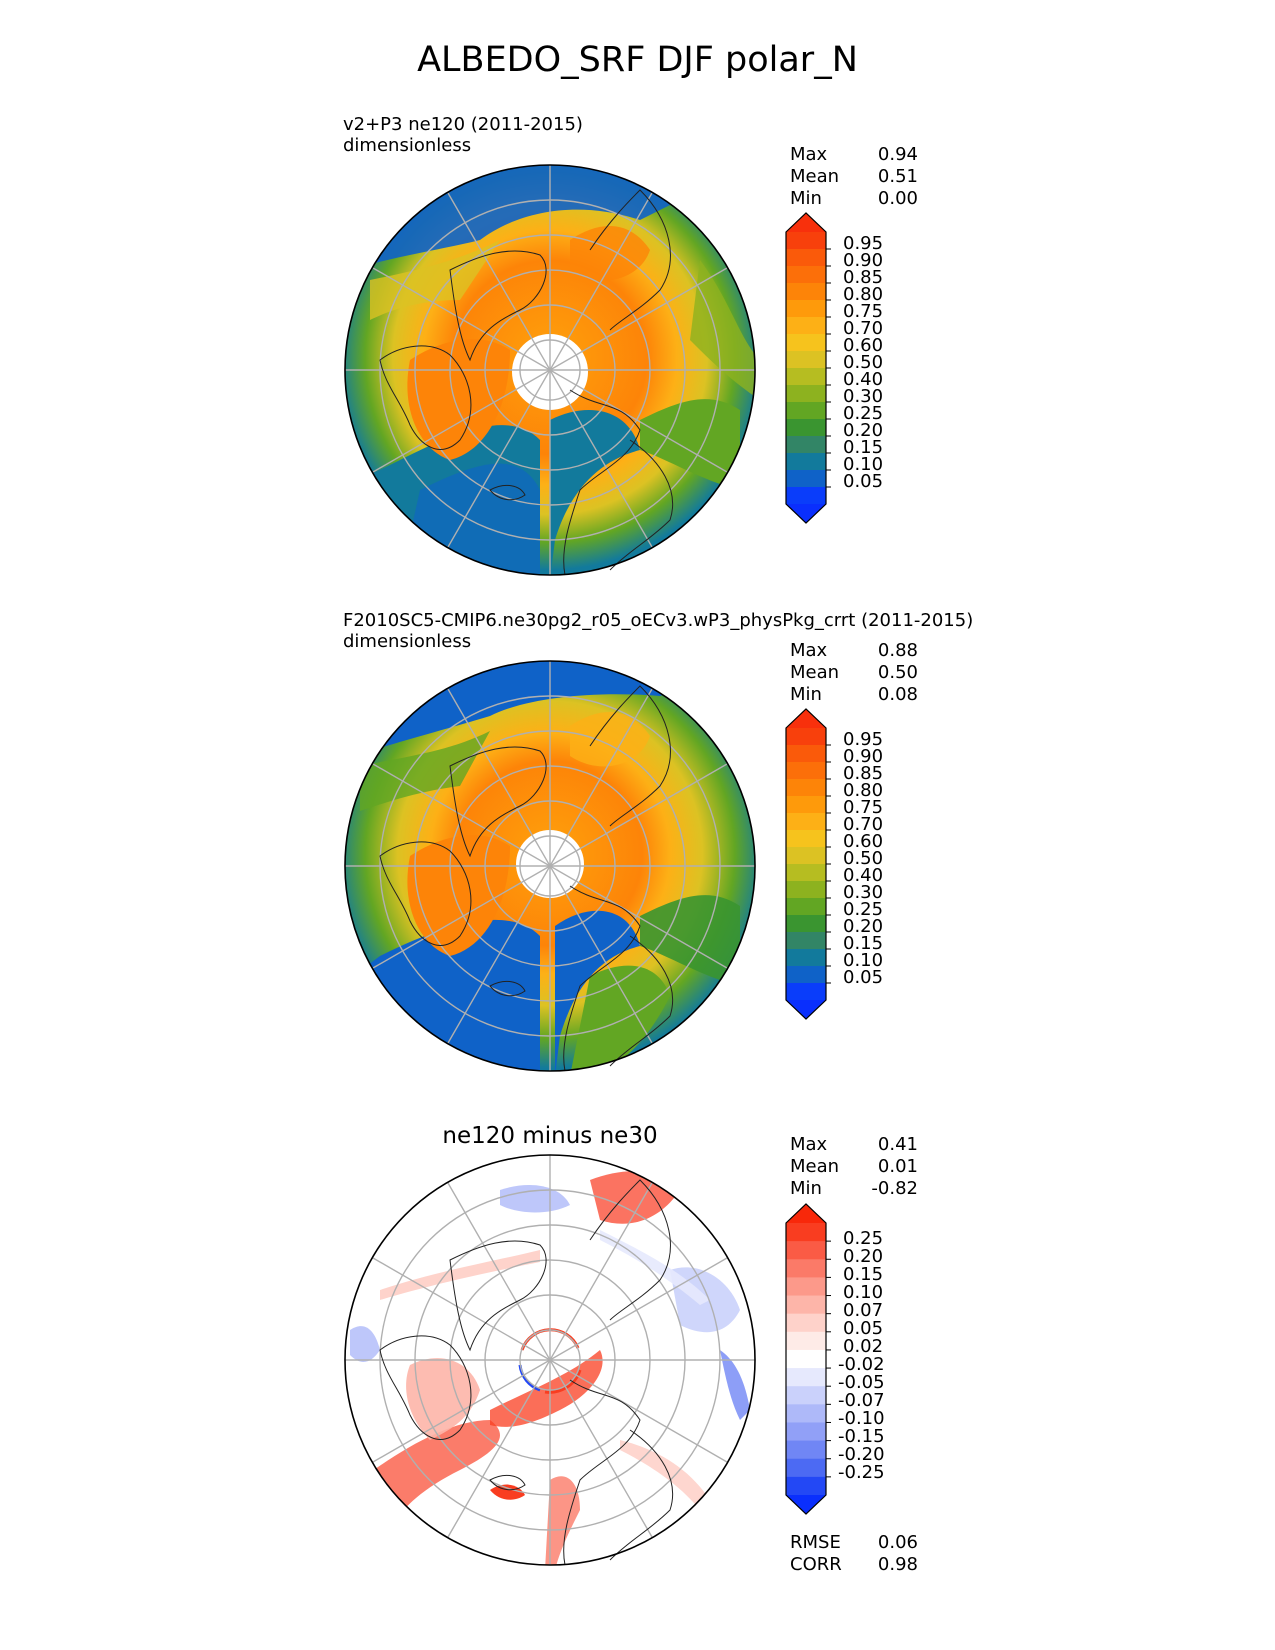 Image resolution: width=1275 pixels, height=1650 pixels. Describe the element at coordinates (861, 1472) in the screenshot. I see `colorbar-tick-label: -0.25` at that location.